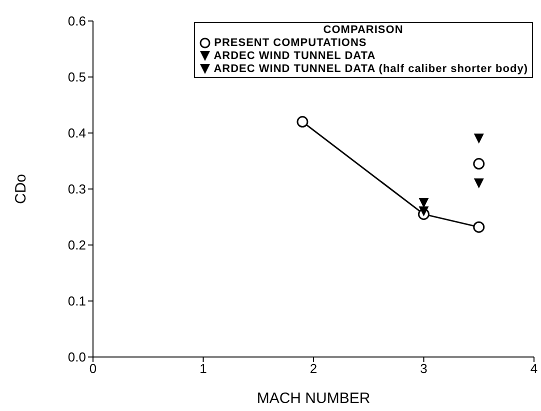  What do you see at coordinates (424, 368) in the screenshot?
I see `x-tick-label: 3` at bounding box center [424, 368].